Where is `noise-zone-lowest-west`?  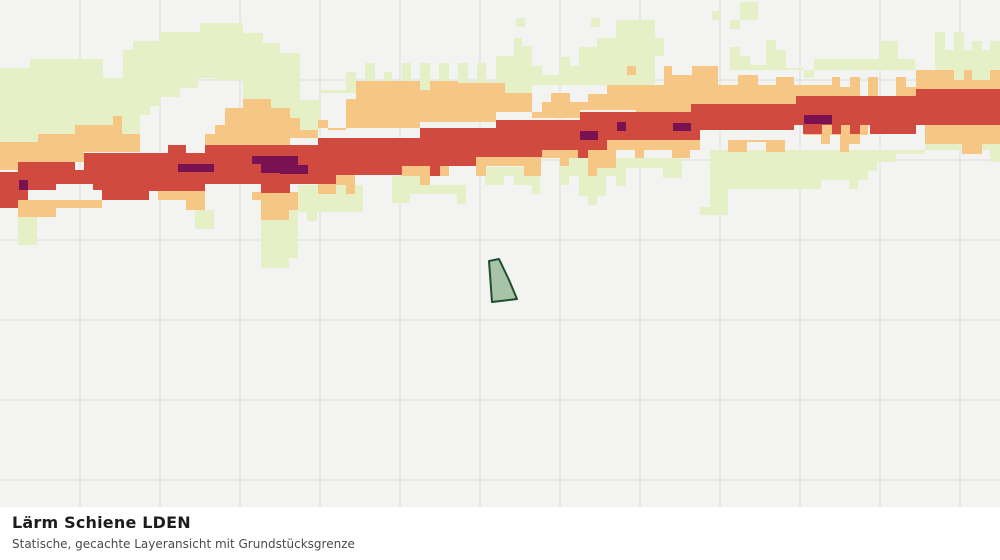 noise-zone-lowest-west is located at coordinates (160, 82).